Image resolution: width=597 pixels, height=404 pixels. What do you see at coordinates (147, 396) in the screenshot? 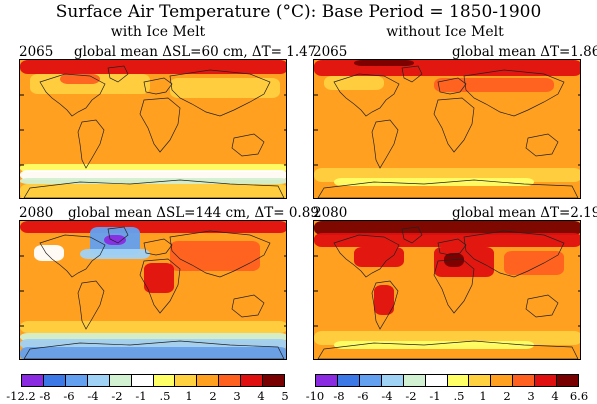
I see `colorbar-left-ticks: -12.2 -8 -6 -4 -2 -1 .5 1 2 3 4 5` at bounding box center [147, 396].